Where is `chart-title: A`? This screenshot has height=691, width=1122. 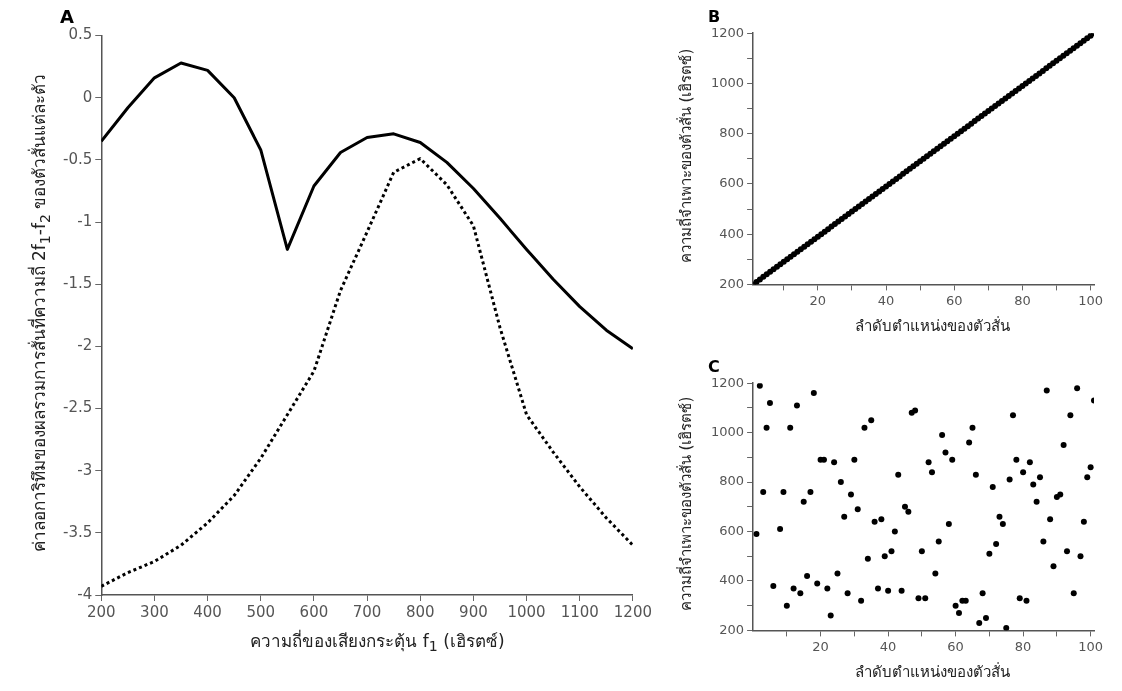 chart-title: A is located at coordinates (67, 17).